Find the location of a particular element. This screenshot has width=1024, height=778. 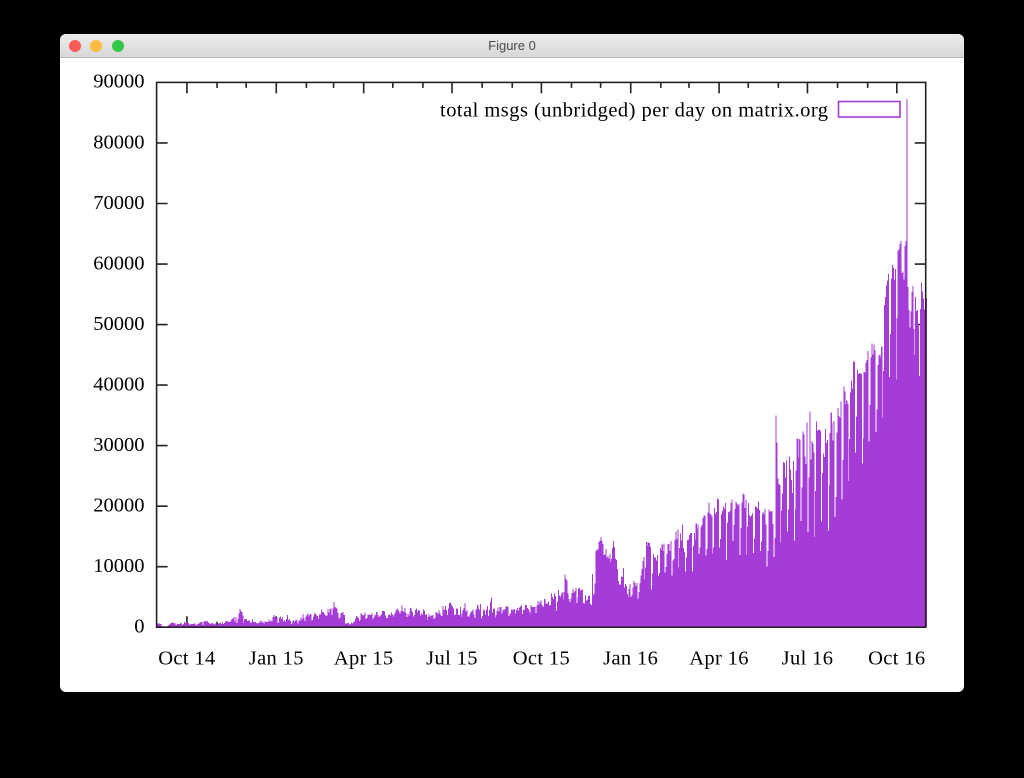

svg-text: 0 is located at coordinates (139, 627).